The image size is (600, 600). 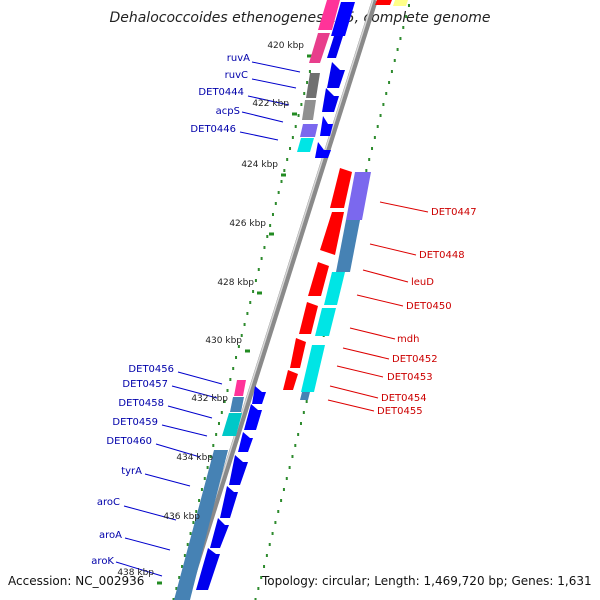 I want to click on gene-feature-mdh, so click(x=334, y=288).